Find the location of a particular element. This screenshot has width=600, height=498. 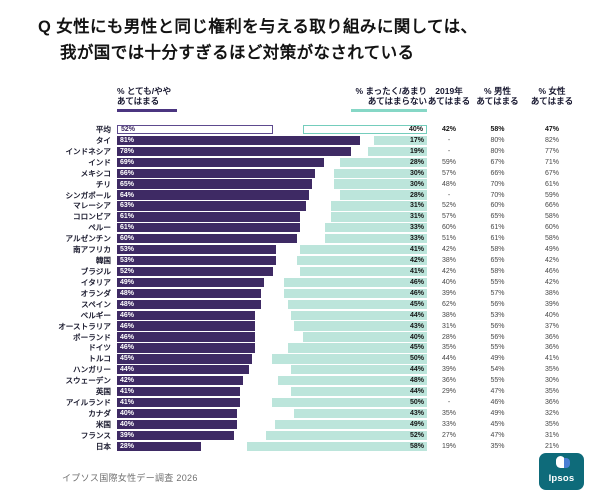

value-female: 38% is located at coordinates (551, 293).